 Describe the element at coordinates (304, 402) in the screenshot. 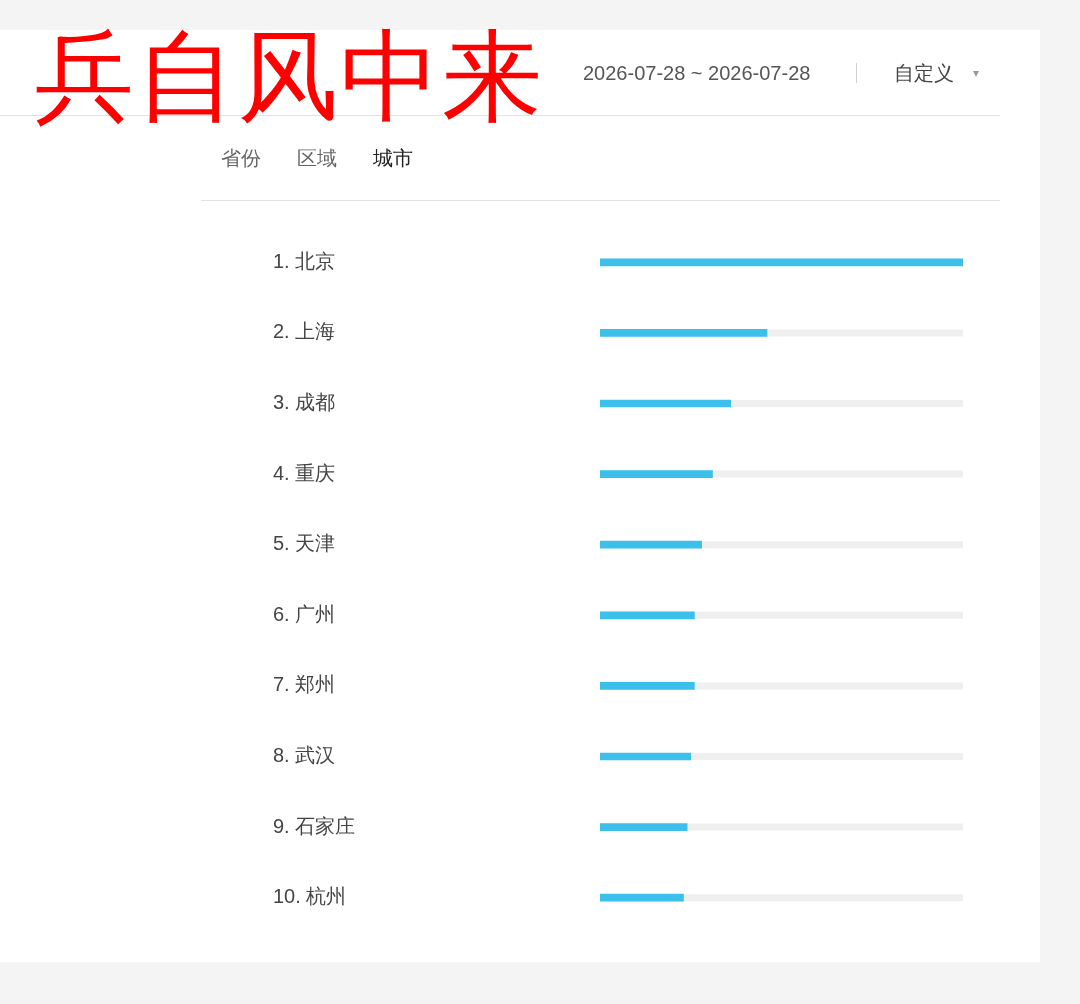

I see `y-tick-label: 3. 成都` at that location.